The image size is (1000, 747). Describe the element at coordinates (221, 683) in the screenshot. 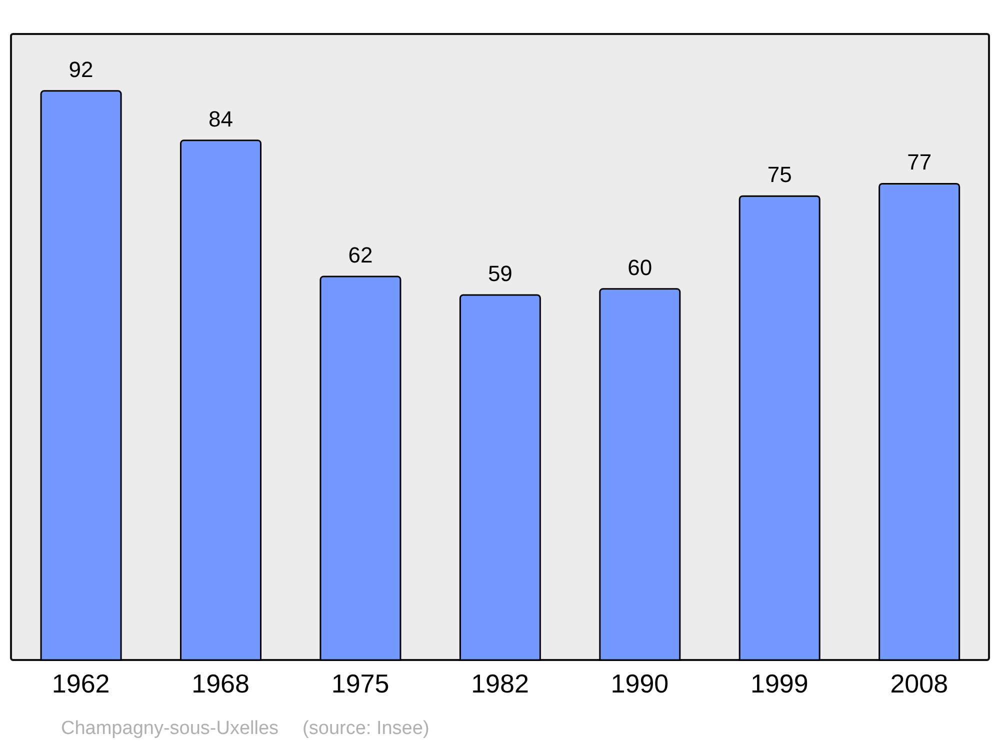

I see `x-tick-label: 1968` at that location.